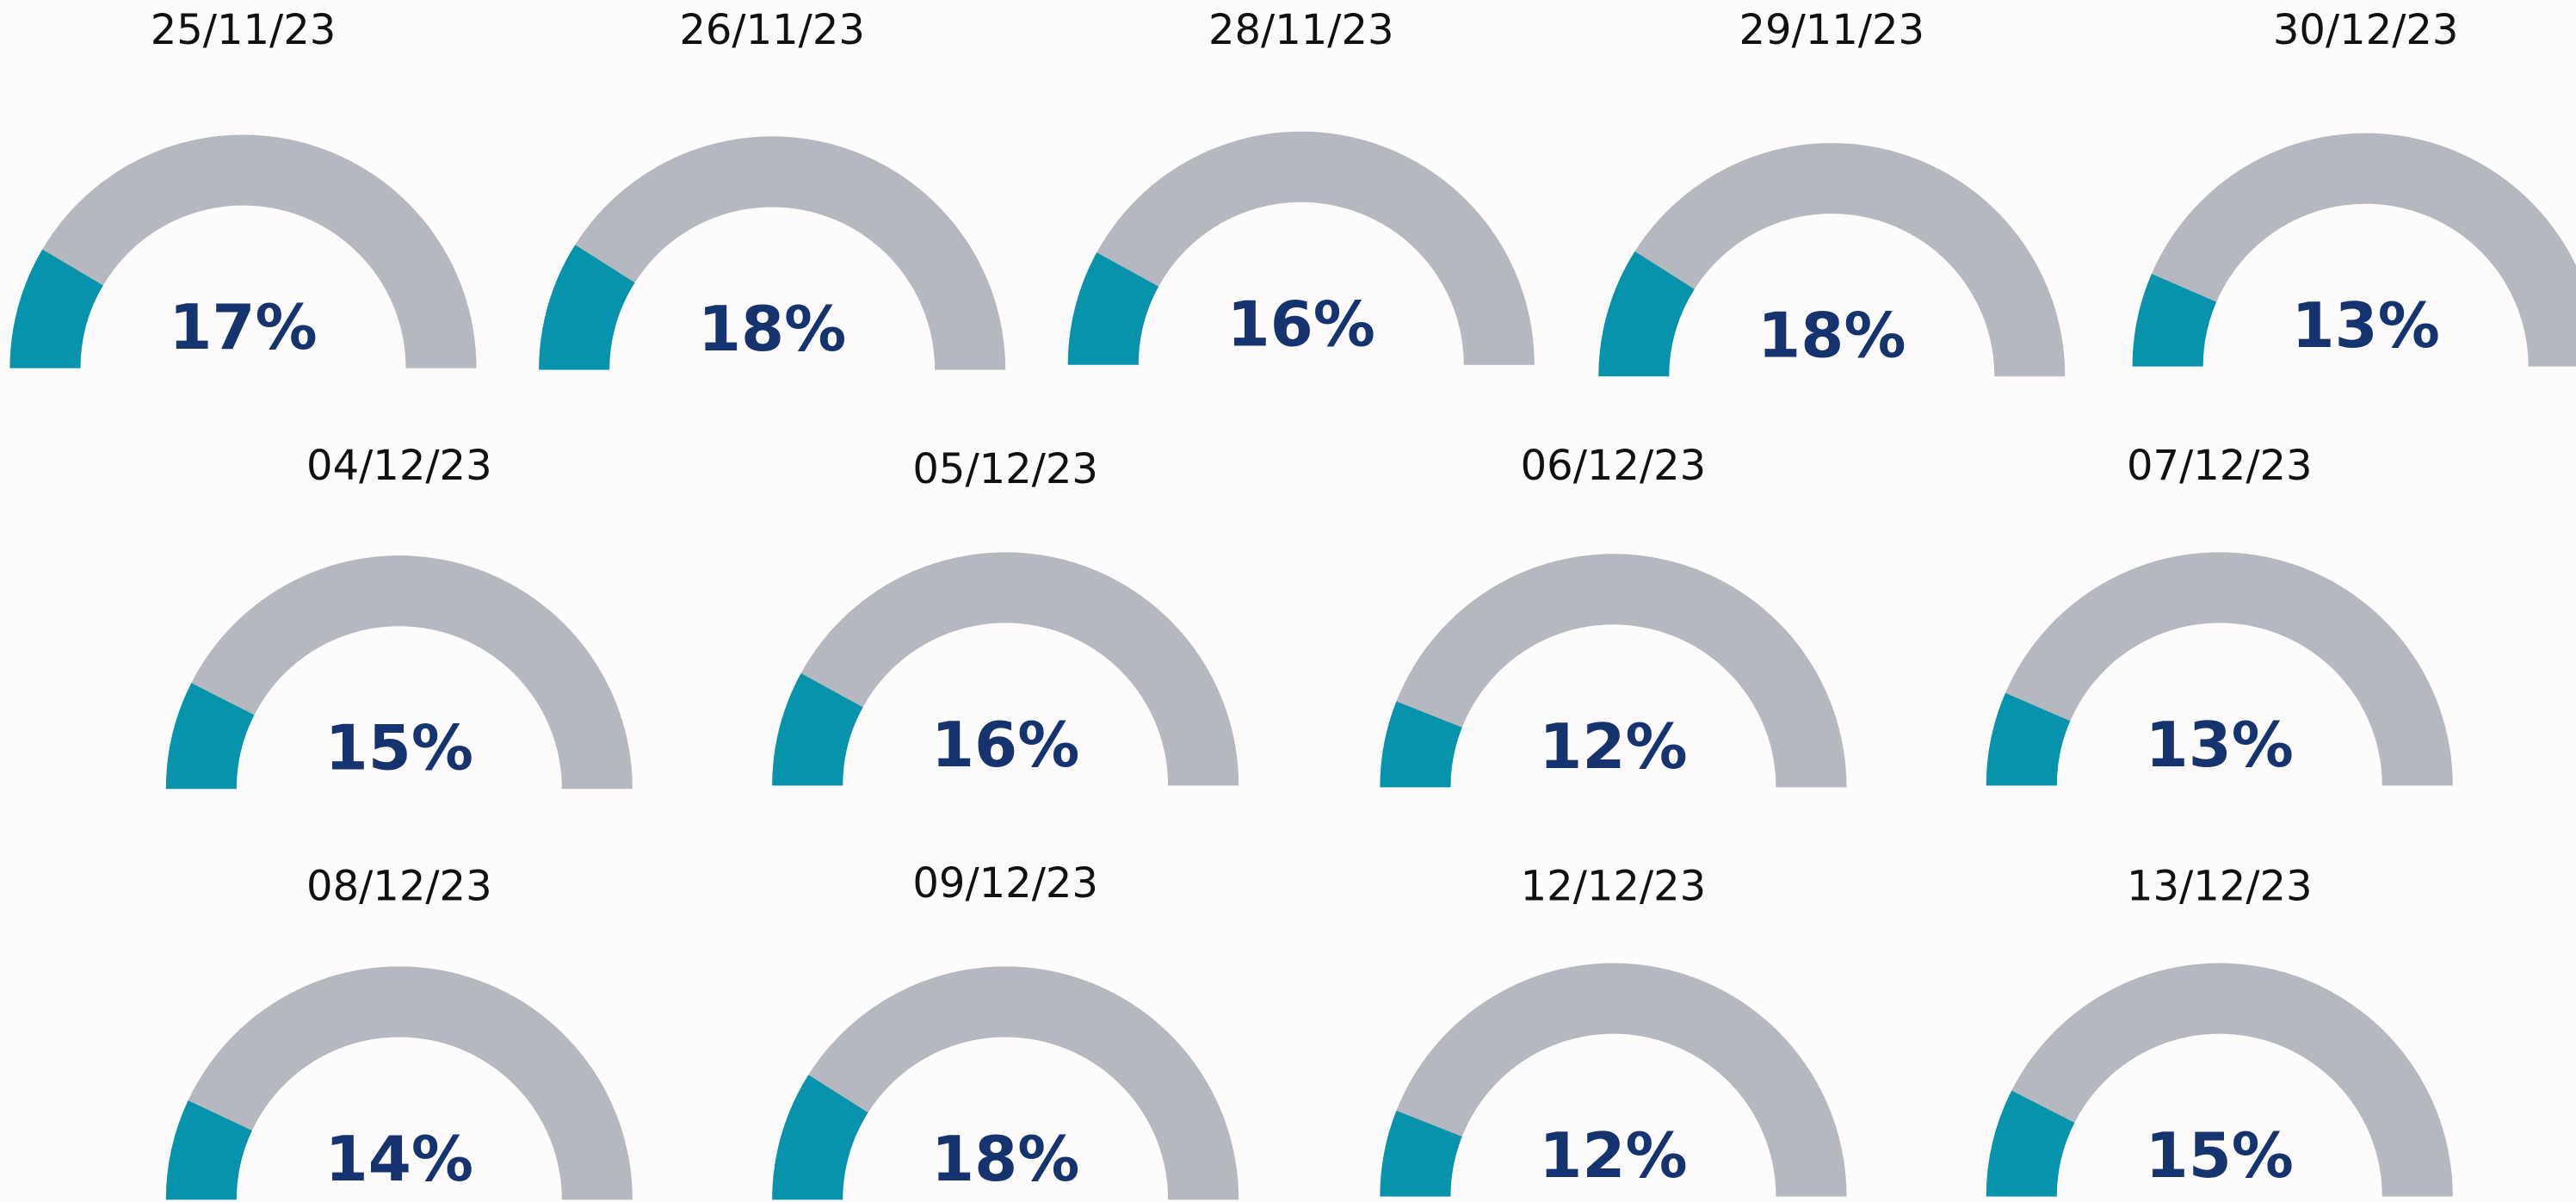 The image size is (2576, 1202). What do you see at coordinates (243, 327) in the screenshot?
I see `gauge-value-label: 17%` at bounding box center [243, 327].